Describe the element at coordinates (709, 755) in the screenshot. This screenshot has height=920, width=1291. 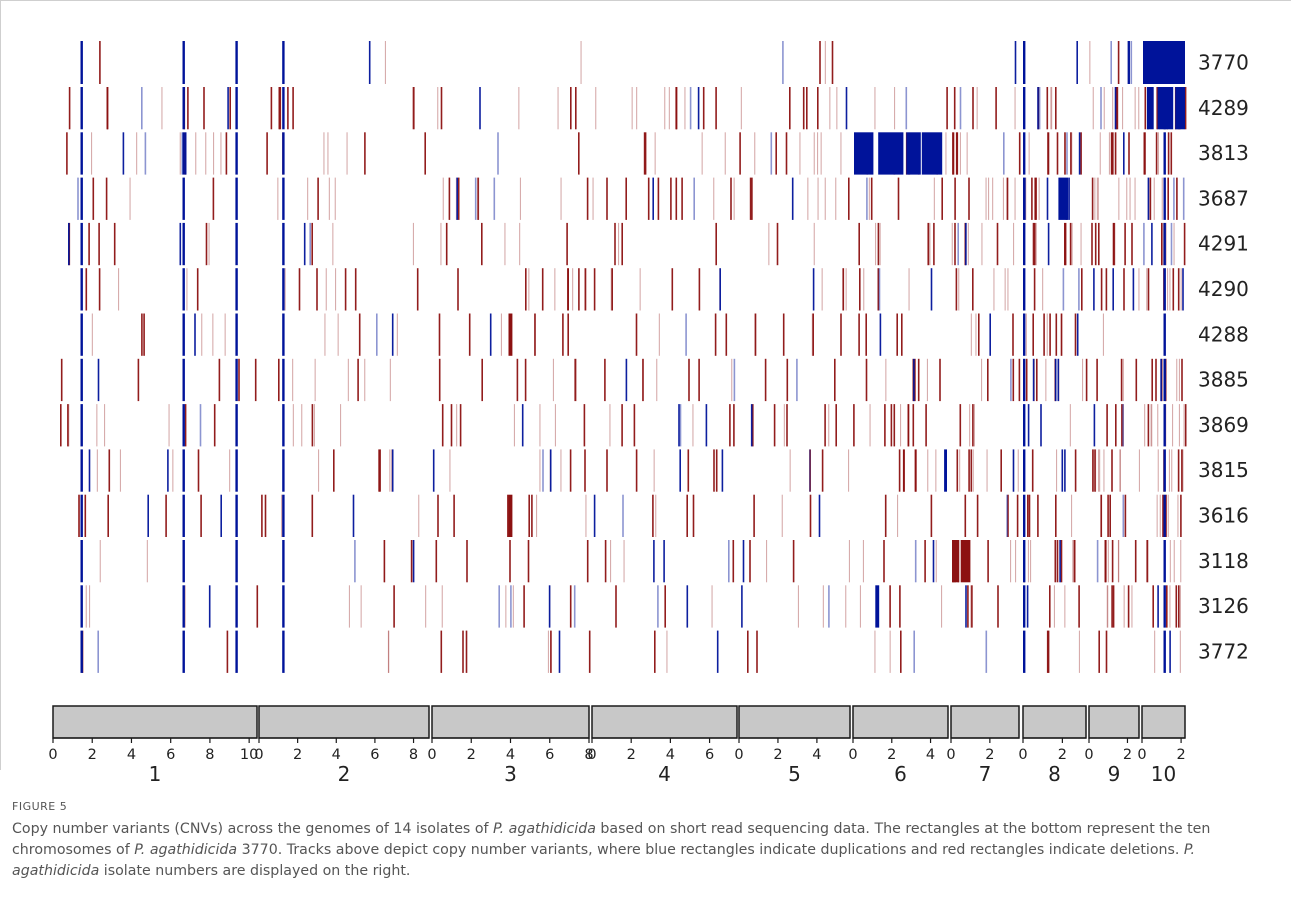
I see `tick-label: 6` at that location.